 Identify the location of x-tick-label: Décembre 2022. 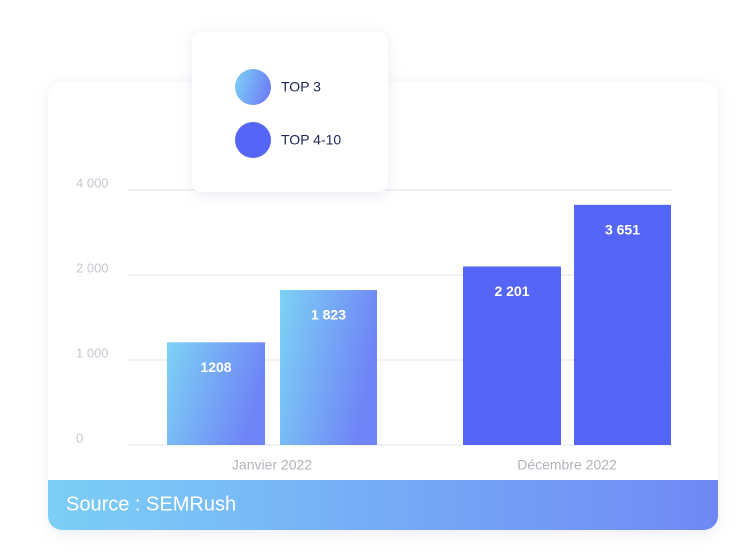
(567, 465).